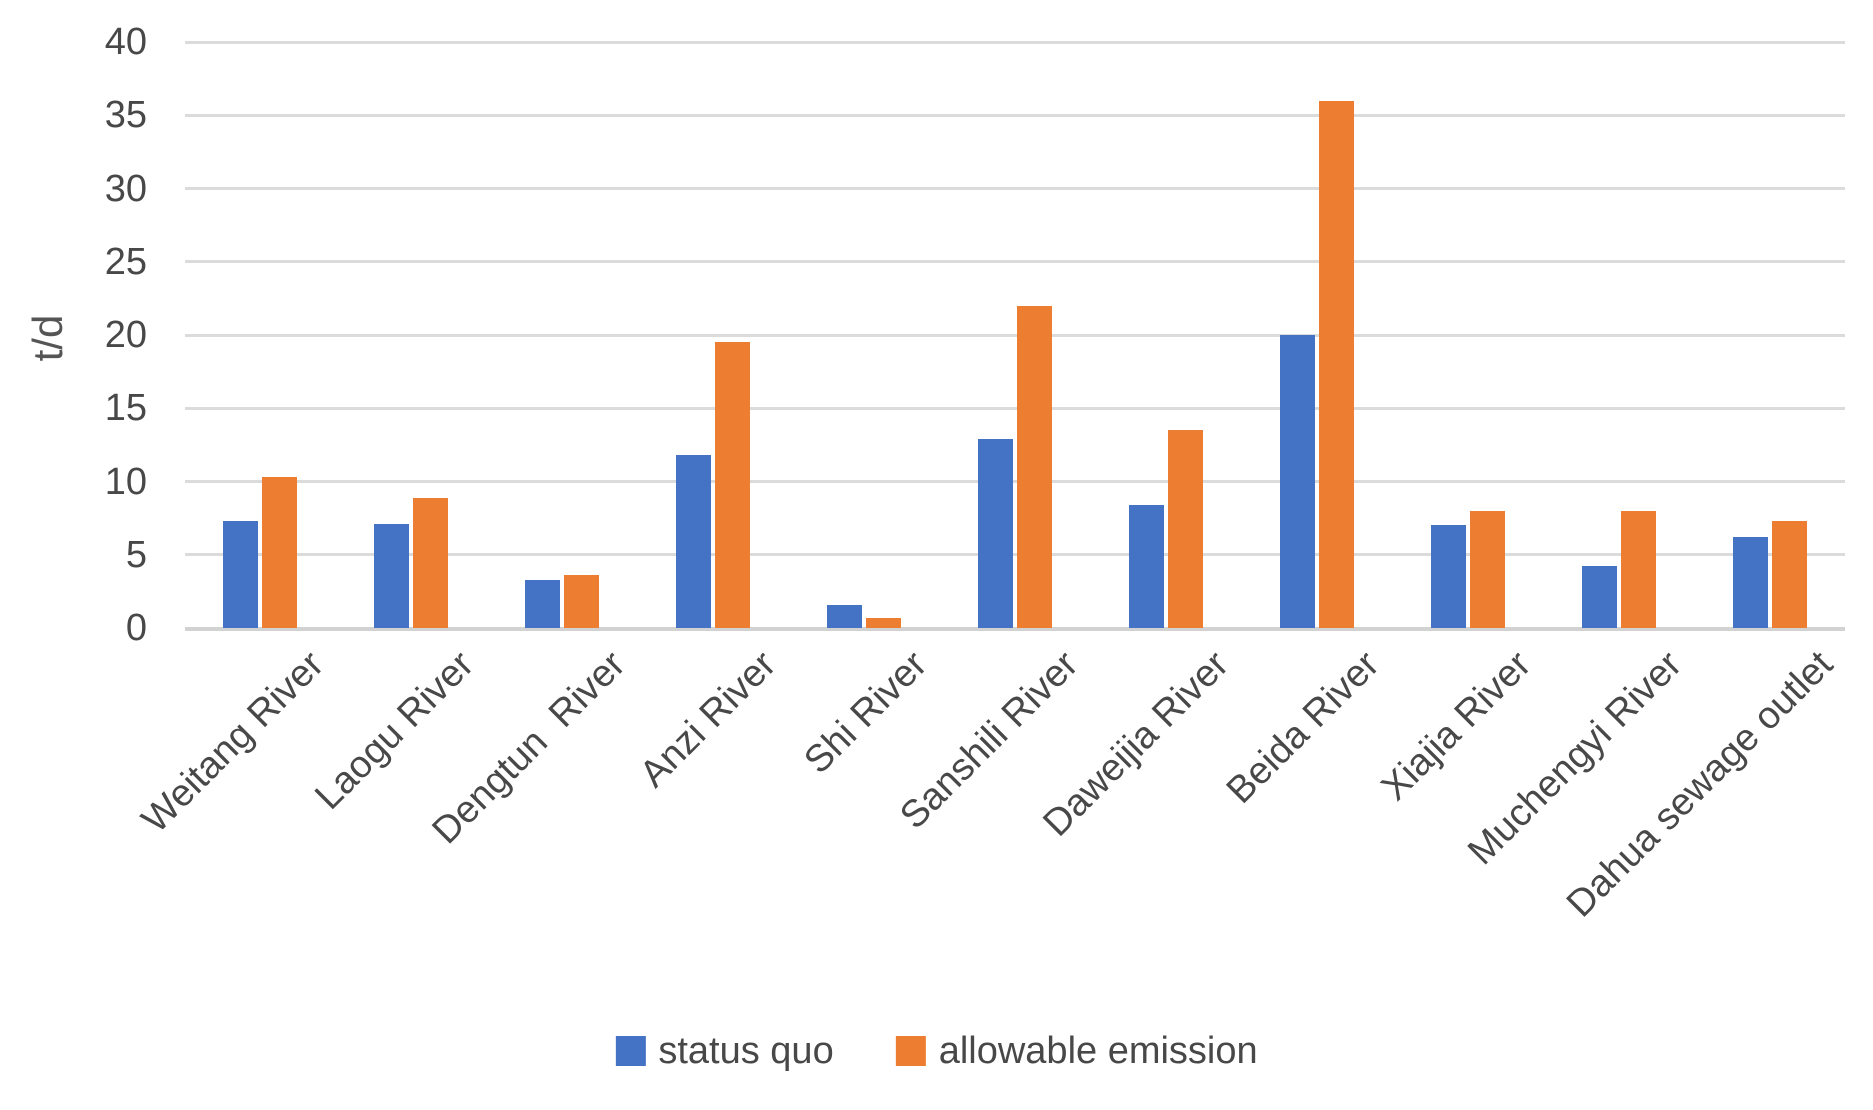 The width and height of the screenshot is (1873, 1110). What do you see at coordinates (125, 115) in the screenshot?
I see `y-tick-label-35: 35` at bounding box center [125, 115].